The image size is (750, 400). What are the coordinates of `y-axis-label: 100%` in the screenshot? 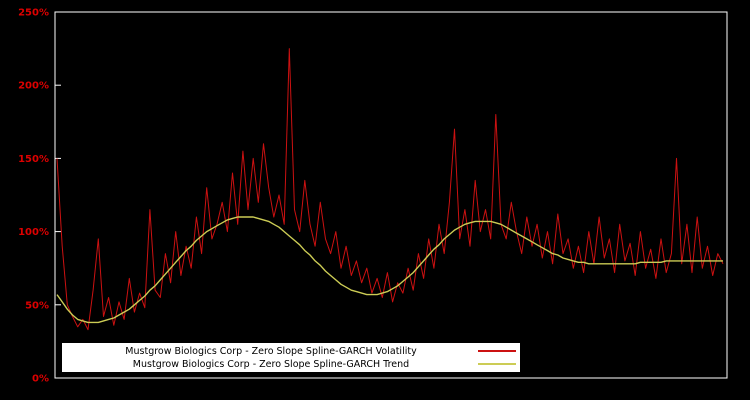 It's located at (33, 232).